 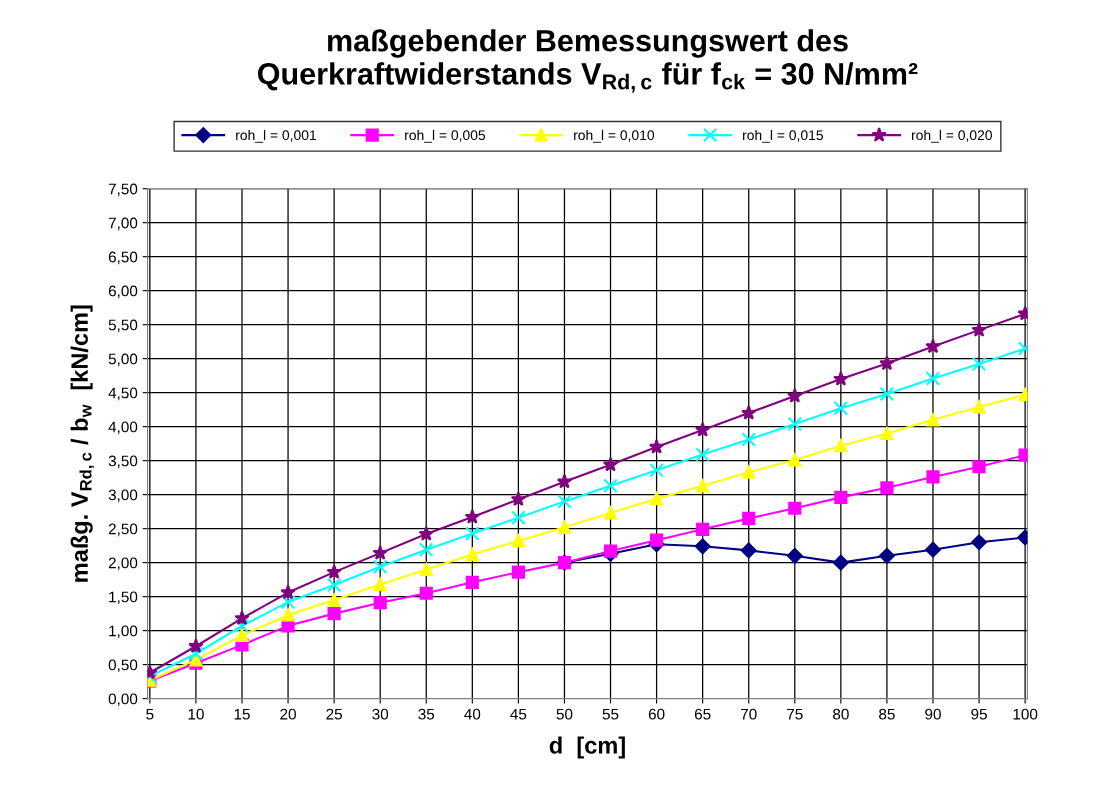 What do you see at coordinates (123, 258) in the screenshot?
I see `y-tick-label: 6,50` at bounding box center [123, 258].